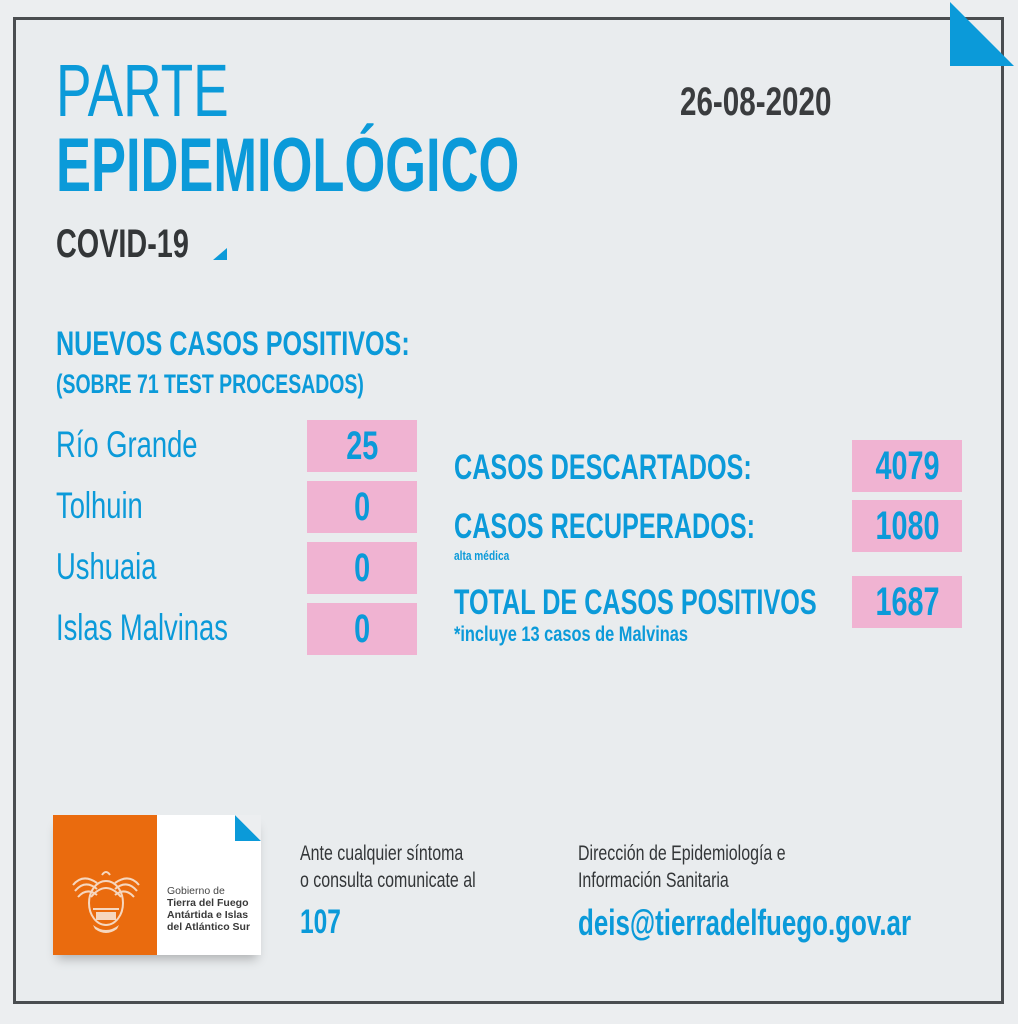 Image resolution: width=1018 pixels, height=1024 pixels. What do you see at coordinates (605, 526) in the screenshot?
I see `recovered-label: CASOS RECUPERADOS:` at bounding box center [605, 526].